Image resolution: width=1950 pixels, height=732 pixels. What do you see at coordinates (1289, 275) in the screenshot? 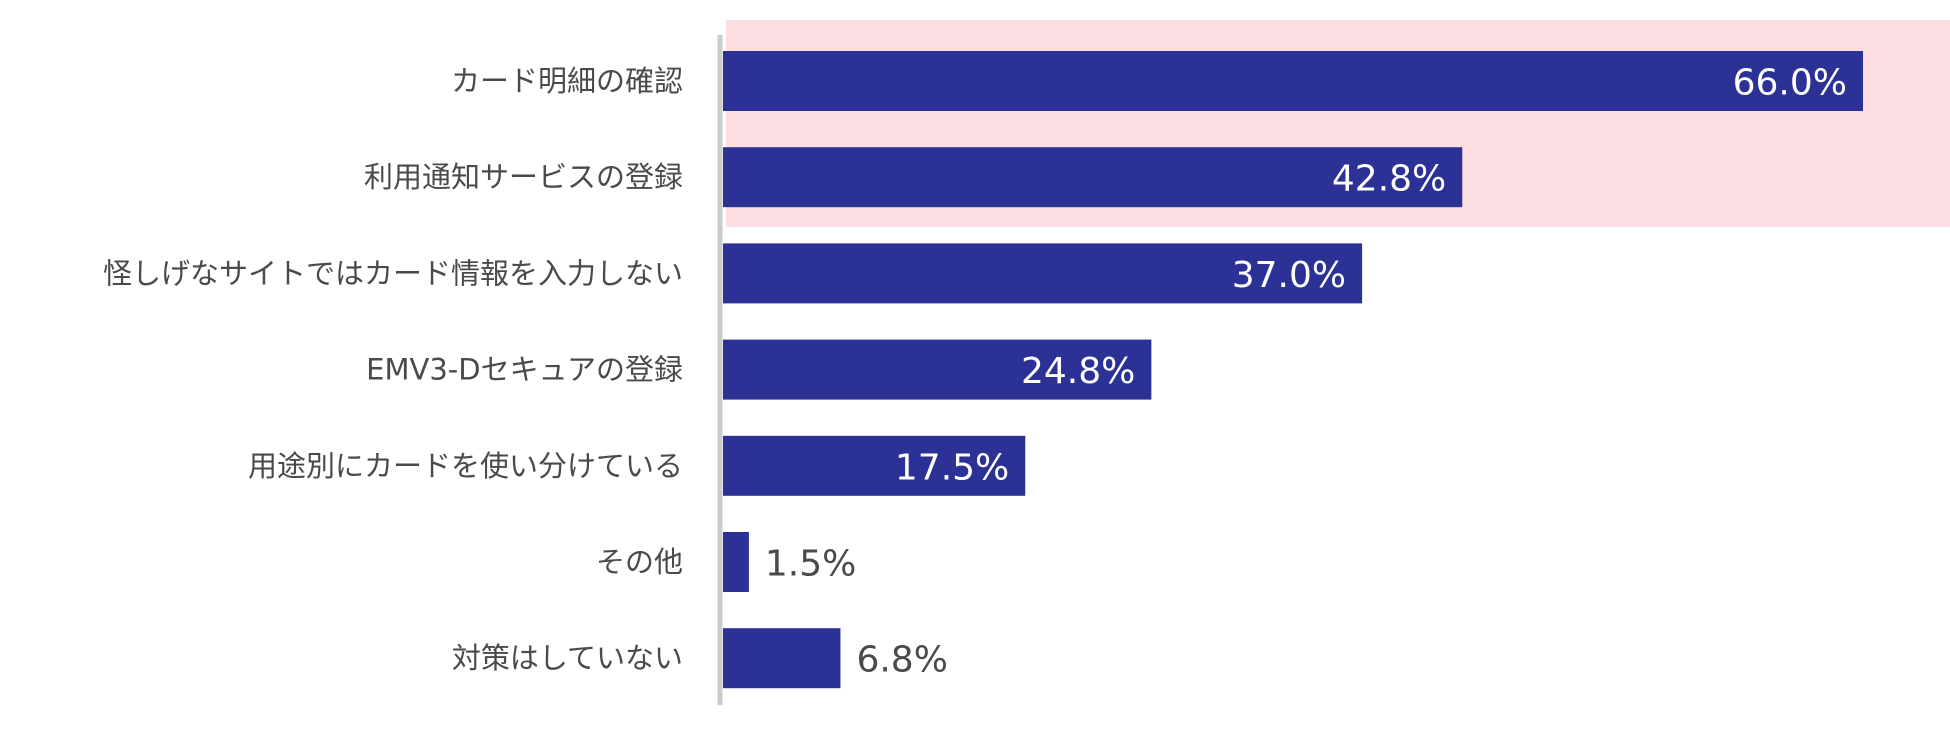
I see `value-label: 37.0%` at bounding box center [1289, 275].